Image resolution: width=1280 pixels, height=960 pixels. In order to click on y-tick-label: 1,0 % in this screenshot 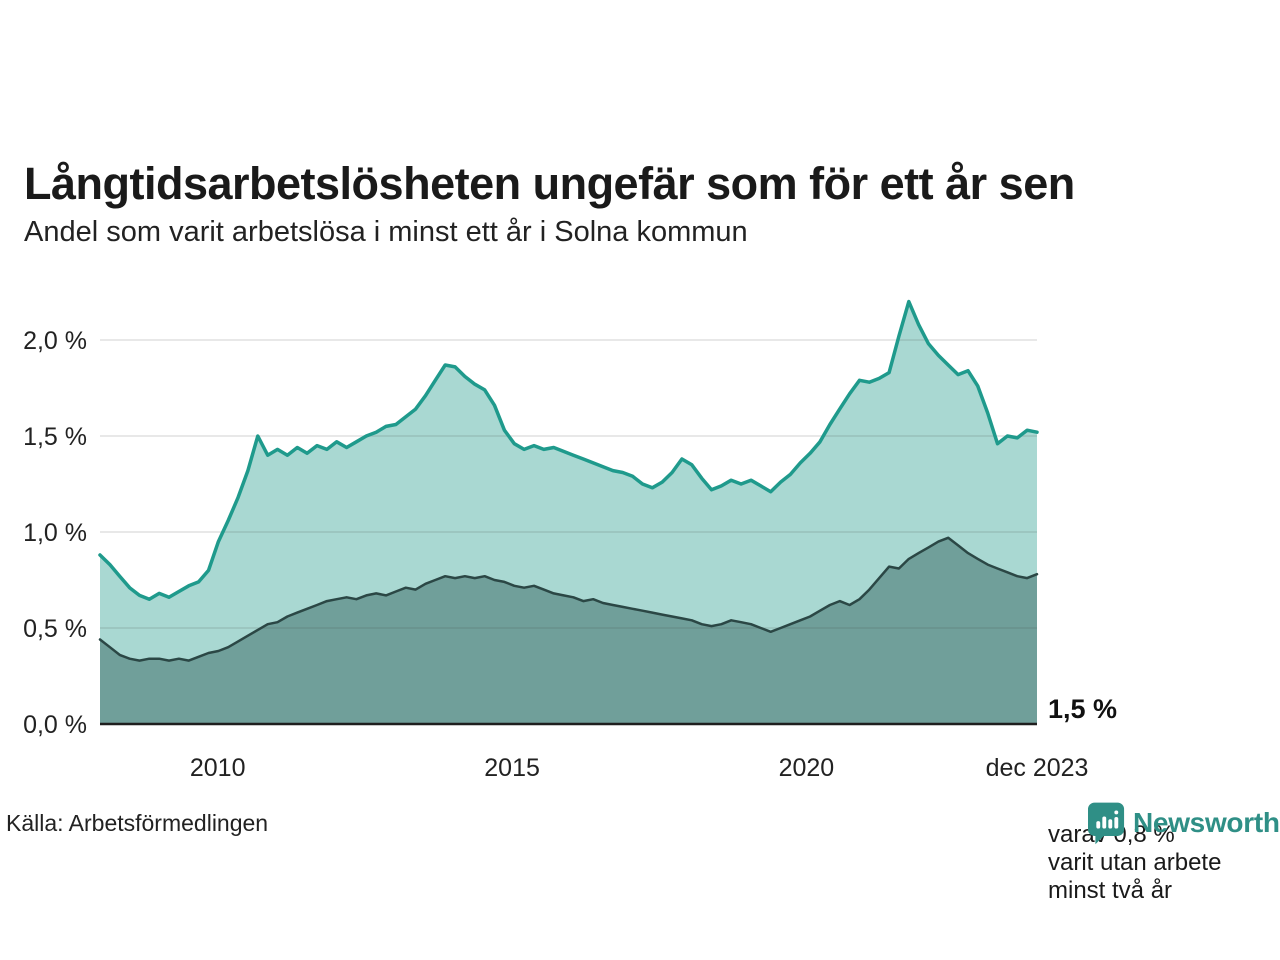, I will do `click(55, 533)`.